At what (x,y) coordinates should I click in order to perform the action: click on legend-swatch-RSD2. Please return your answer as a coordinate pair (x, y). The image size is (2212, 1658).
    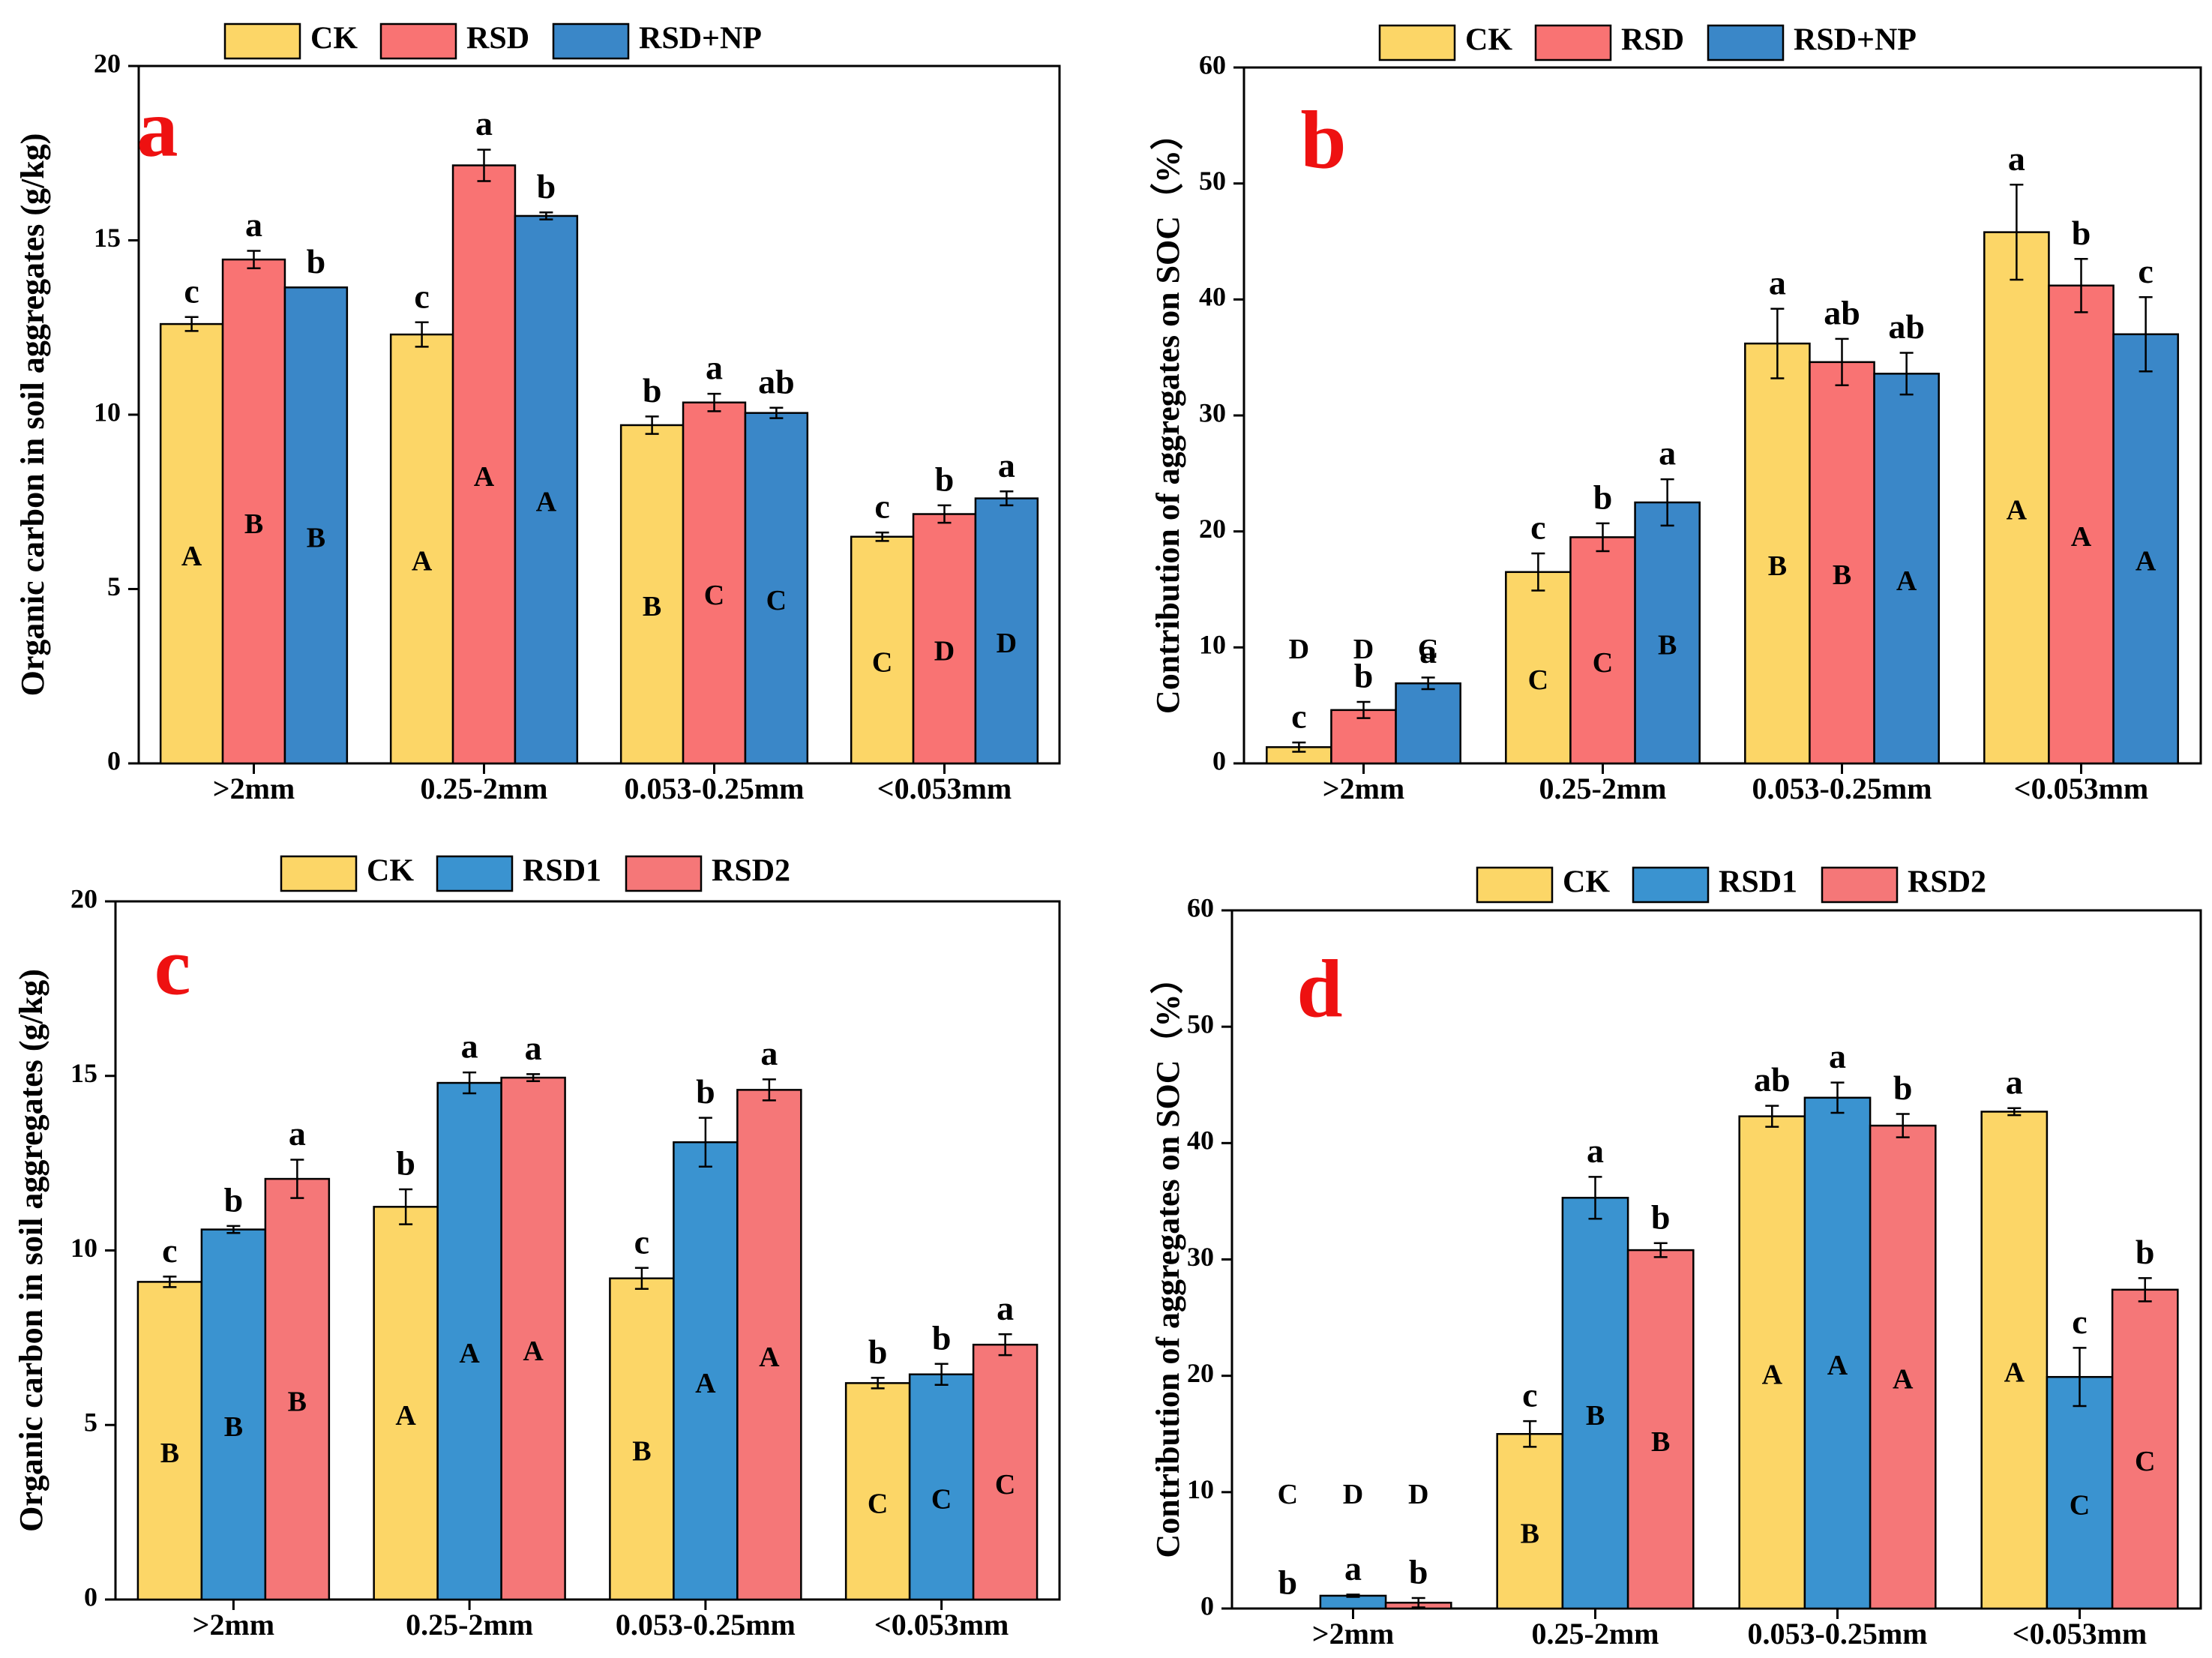
    Looking at the image, I should click on (664, 873).